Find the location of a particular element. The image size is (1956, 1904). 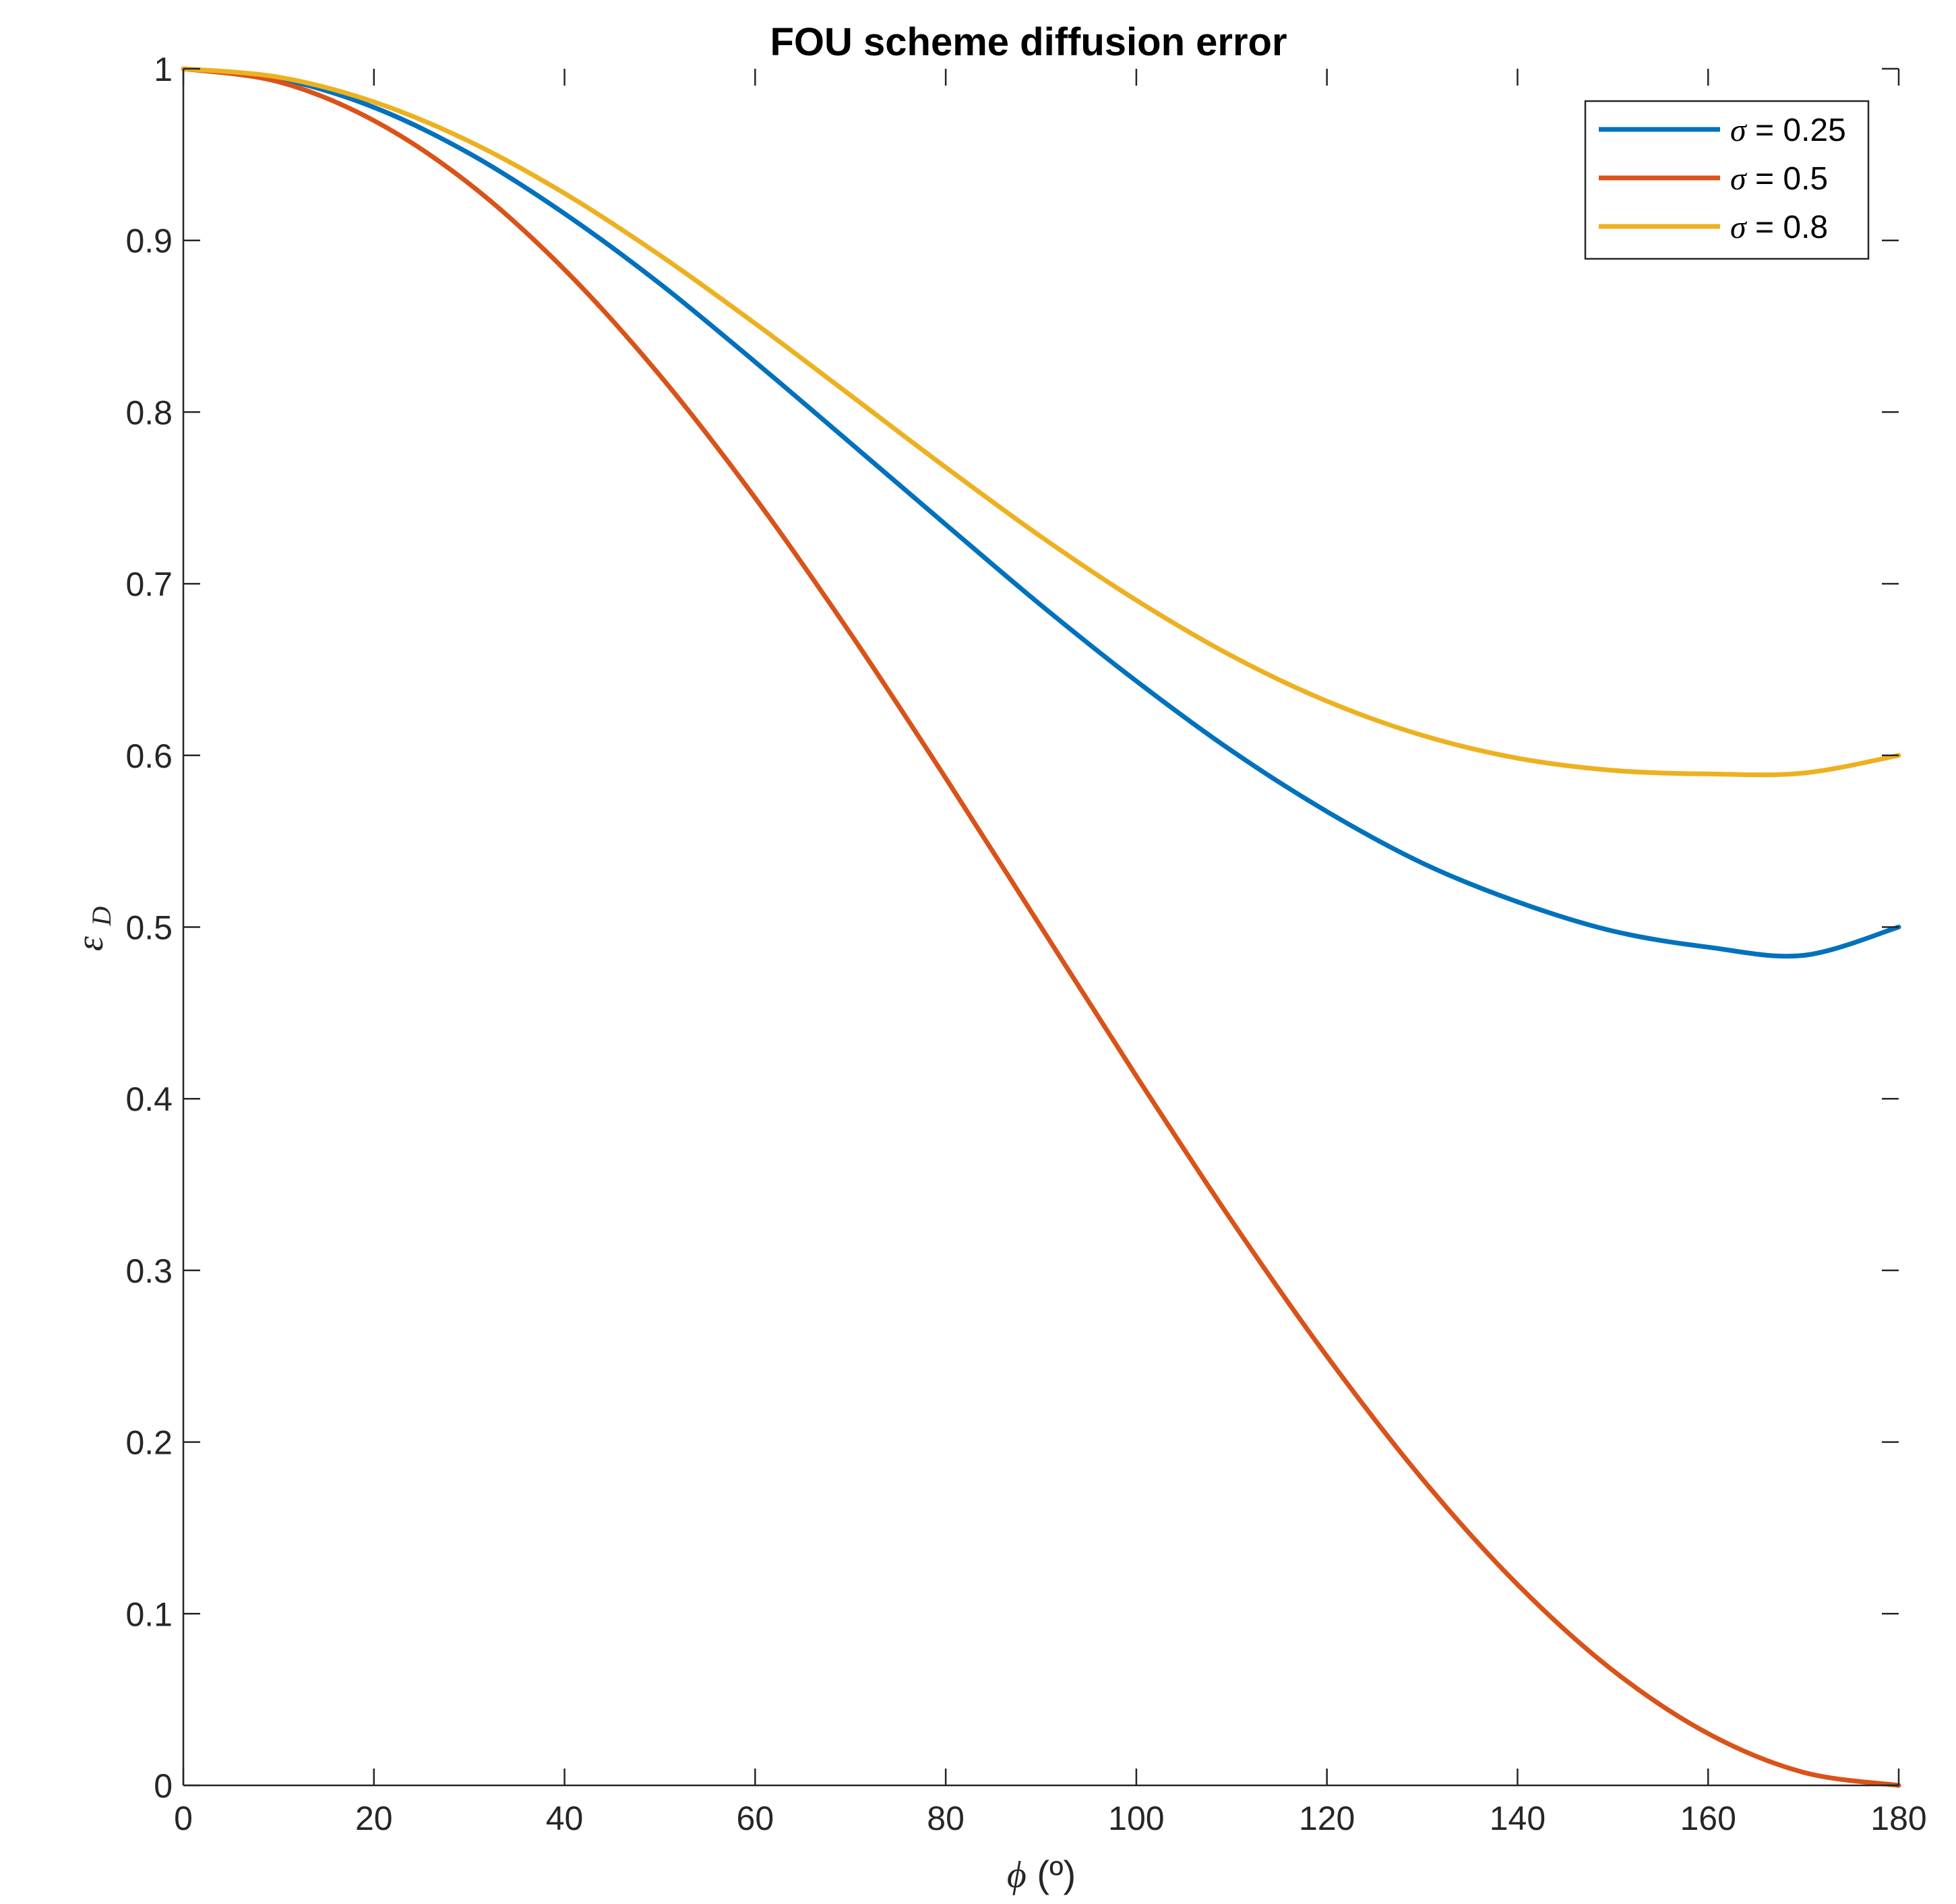

legend-label-3: σ = 0.8 is located at coordinates (1779, 227).